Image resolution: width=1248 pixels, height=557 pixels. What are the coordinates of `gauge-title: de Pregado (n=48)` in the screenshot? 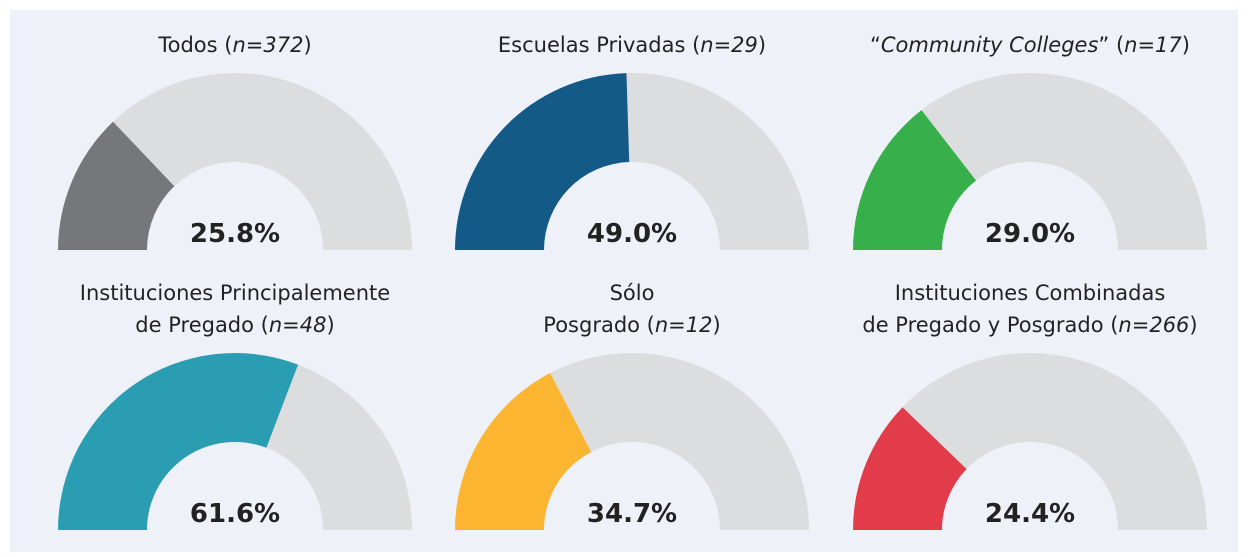 It's located at (234, 325).